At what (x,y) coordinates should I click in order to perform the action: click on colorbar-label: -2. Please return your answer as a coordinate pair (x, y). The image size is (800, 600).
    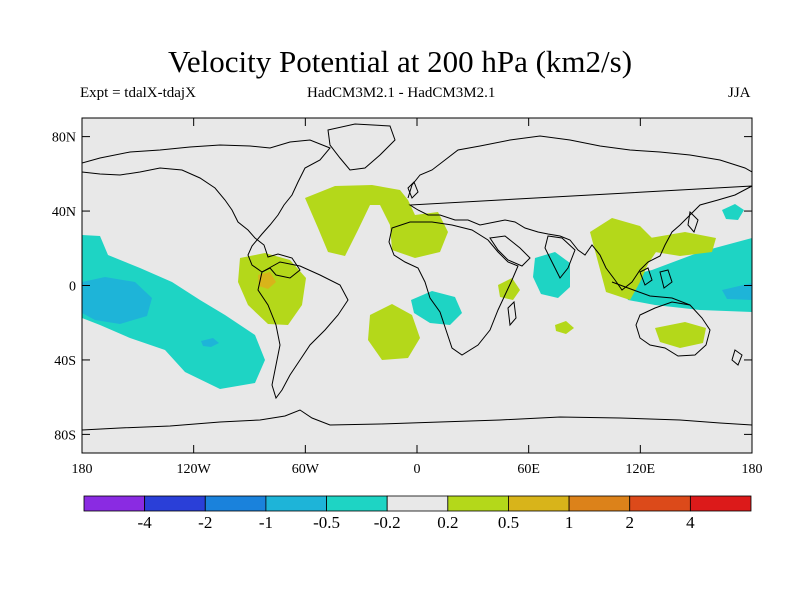
    Looking at the image, I should click on (205, 522).